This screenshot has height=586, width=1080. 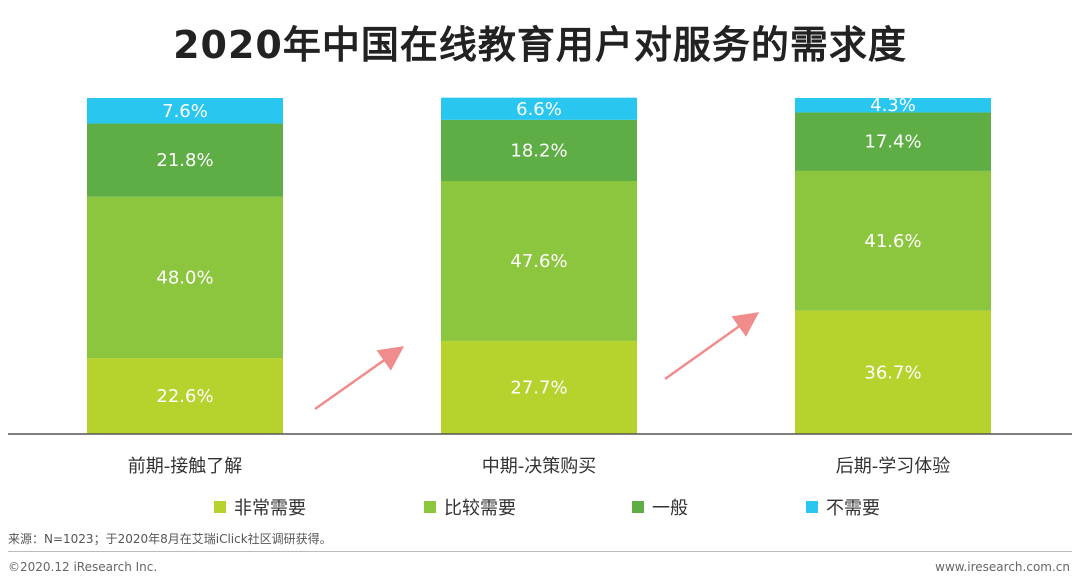 What do you see at coordinates (670, 508) in the screenshot?
I see `legend-label-2: 一般` at bounding box center [670, 508].